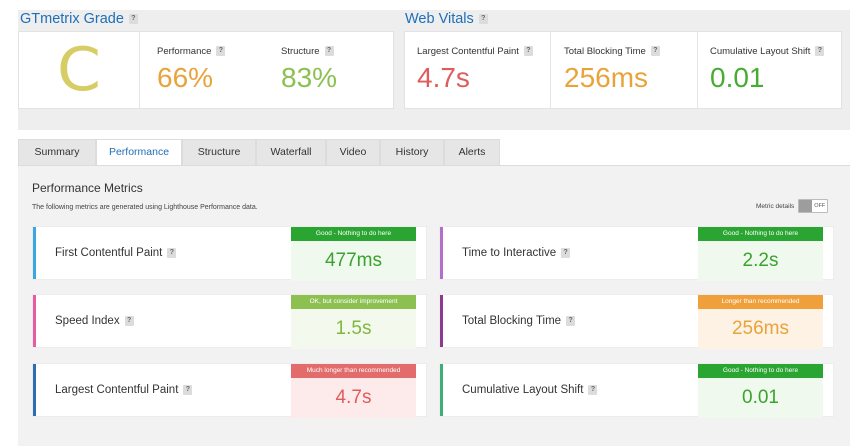  What do you see at coordinates (291, 152) in the screenshot?
I see `tab-waterfall: Waterfall` at bounding box center [291, 152].